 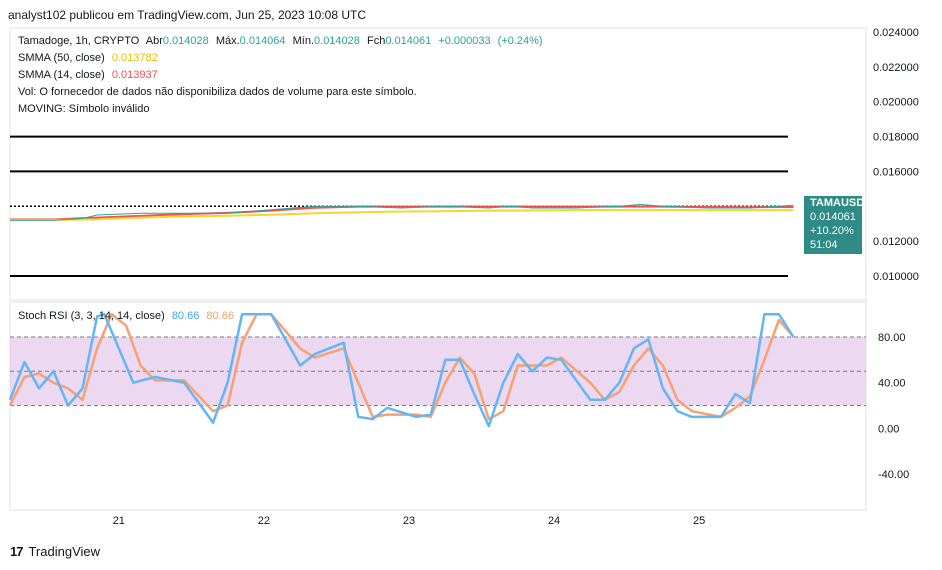 I want to click on stoch-tick-label: 80.00, so click(x=892, y=338).